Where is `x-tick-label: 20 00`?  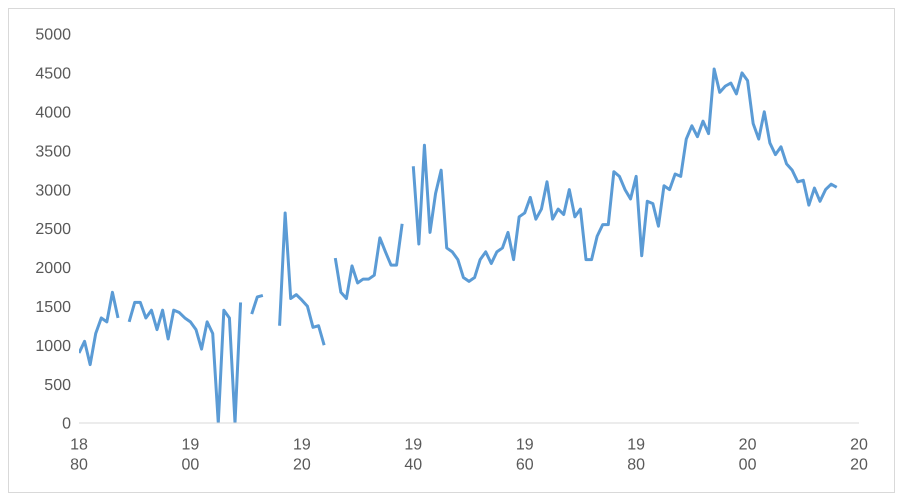 x-tick-label: 20 00 is located at coordinates (747, 455).